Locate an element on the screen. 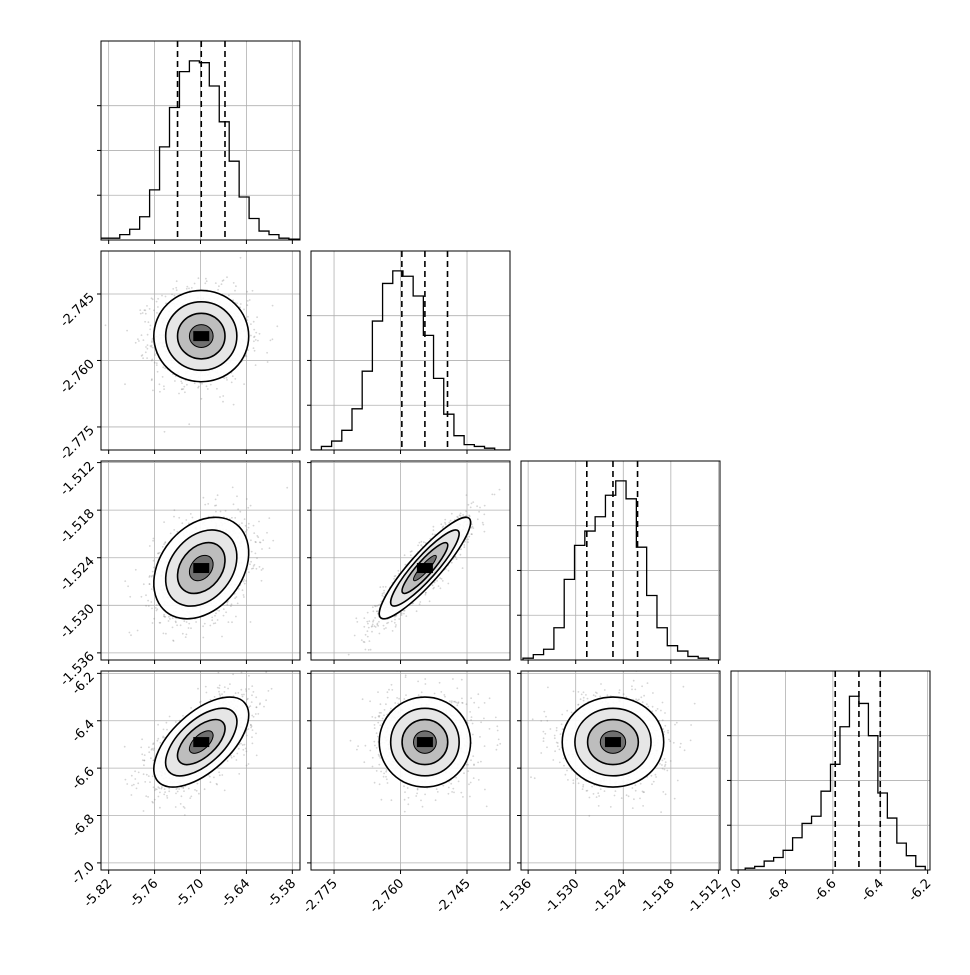 This screenshot has height=975, width=970. panel-frame is located at coordinates (620, 560).